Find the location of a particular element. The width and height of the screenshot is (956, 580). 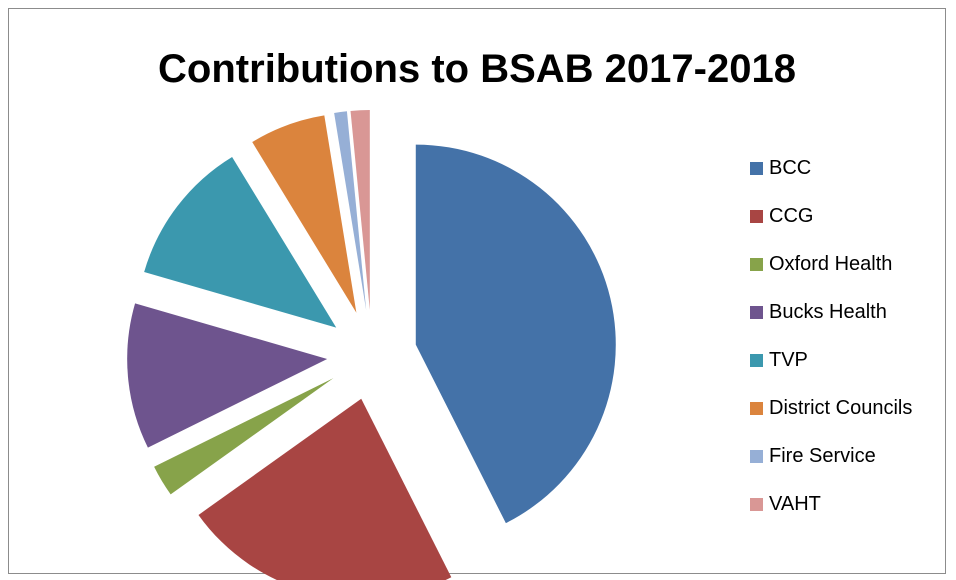

pie-slice-district-councils is located at coordinates (304, 214).